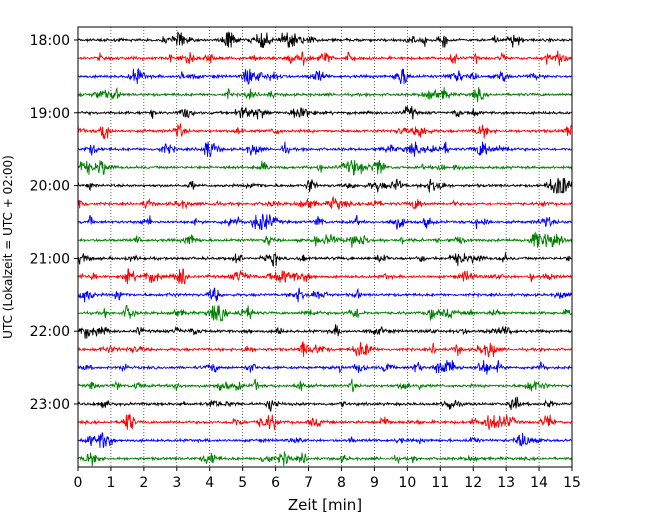  What do you see at coordinates (50, 405) in the screenshot?
I see `y-tick-label: 23:00` at bounding box center [50, 405].